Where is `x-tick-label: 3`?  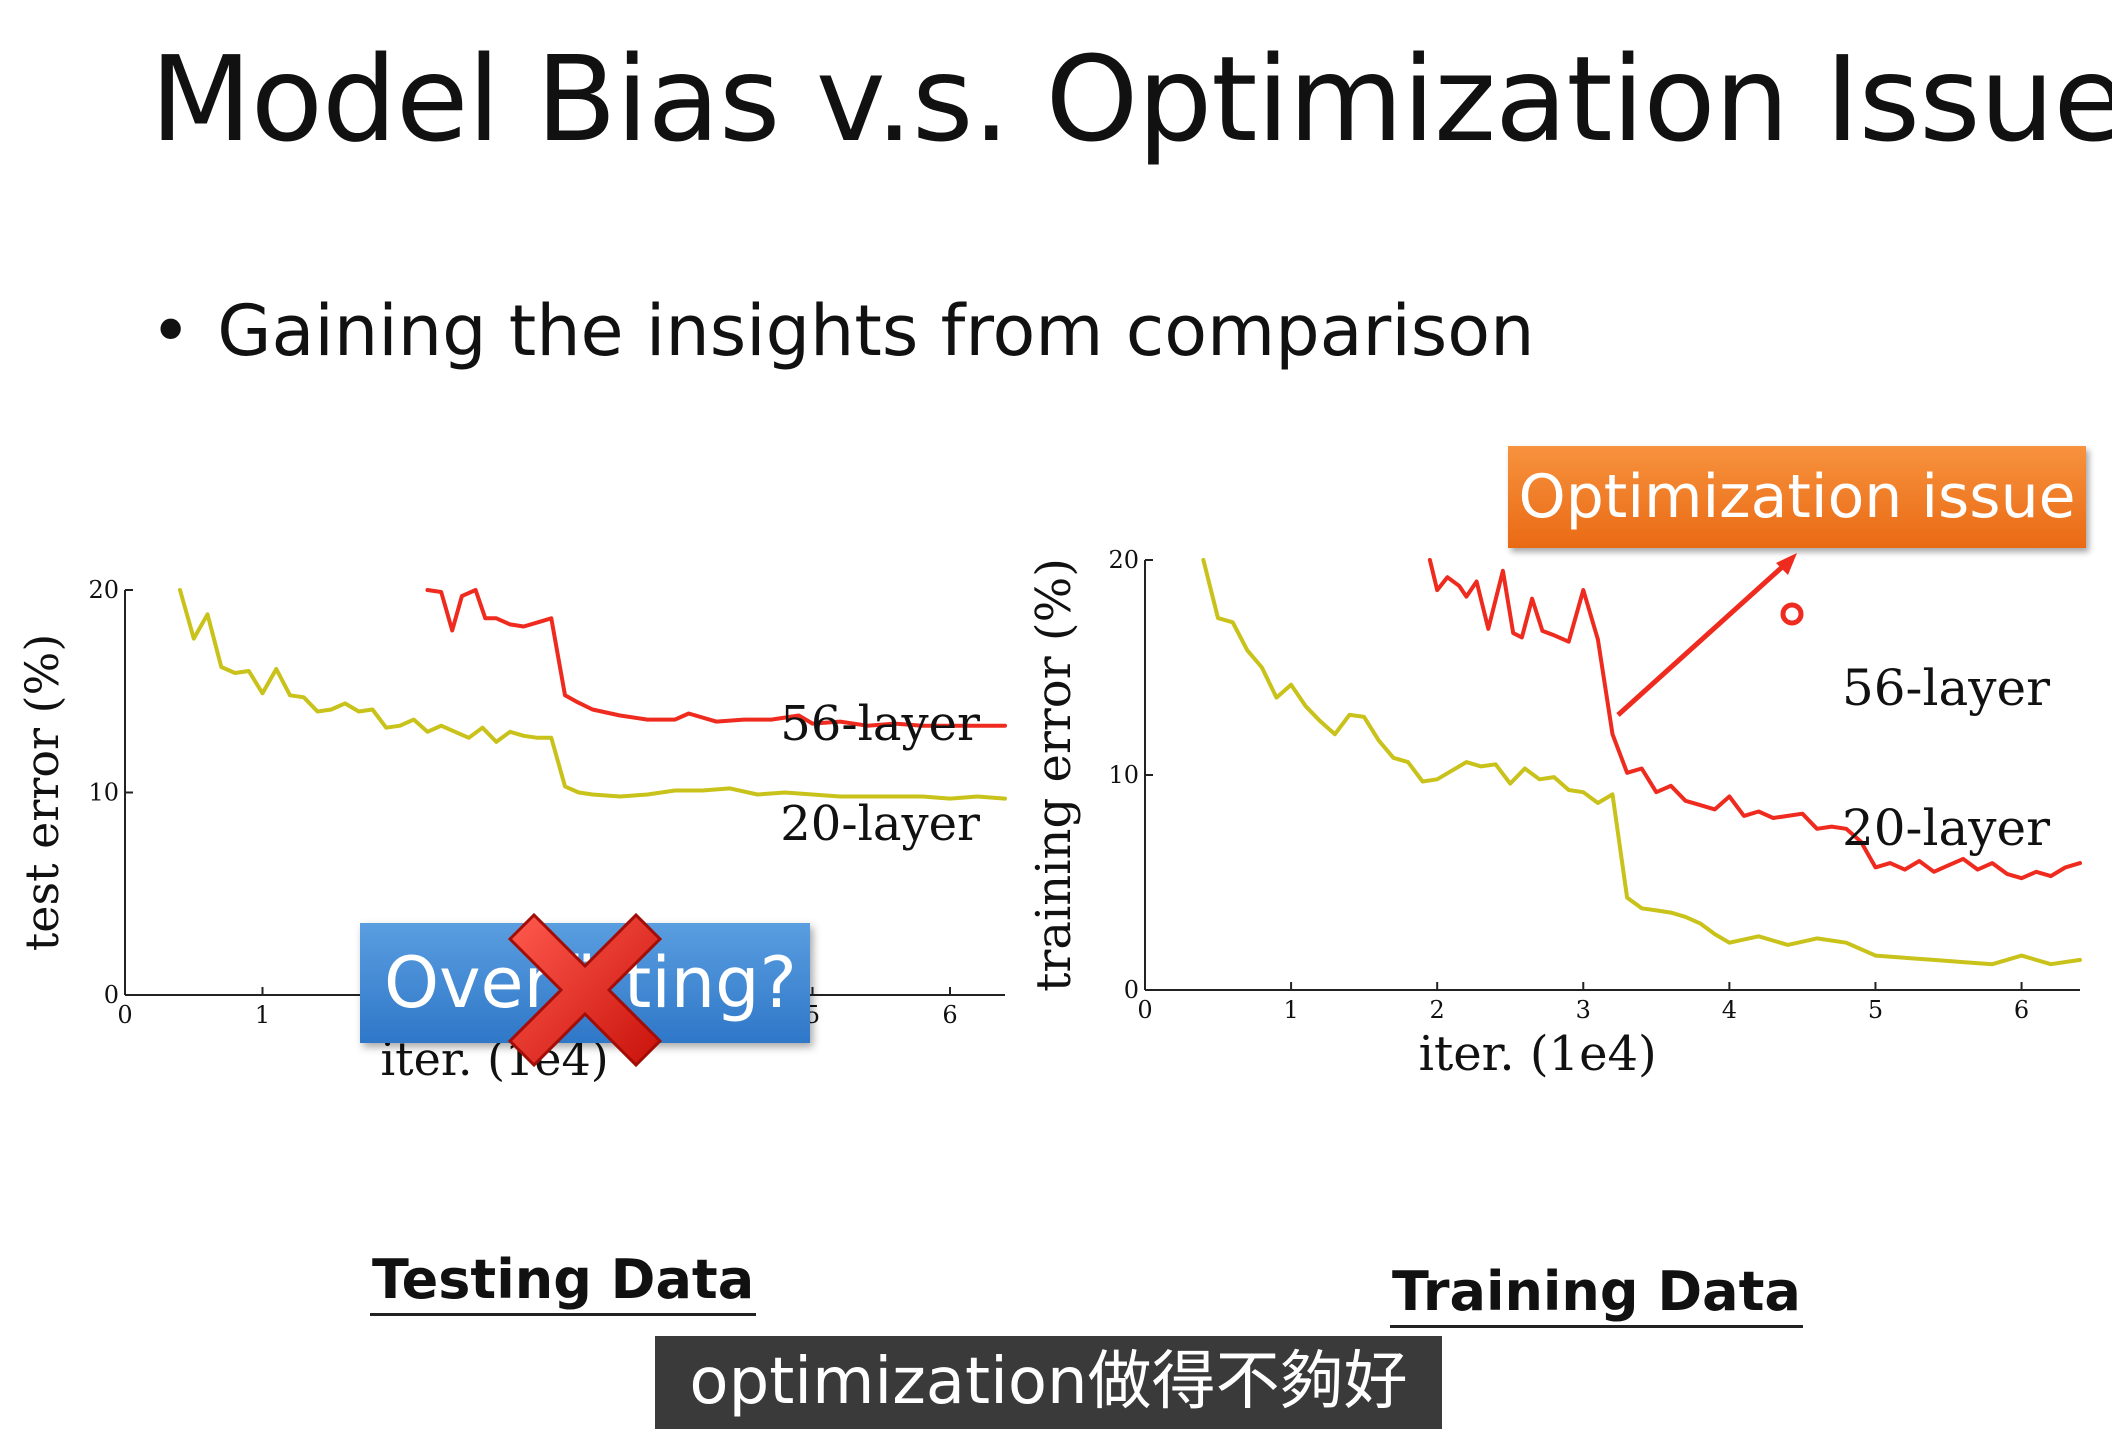 x-tick-label: 3 is located at coordinates (1583, 1010).